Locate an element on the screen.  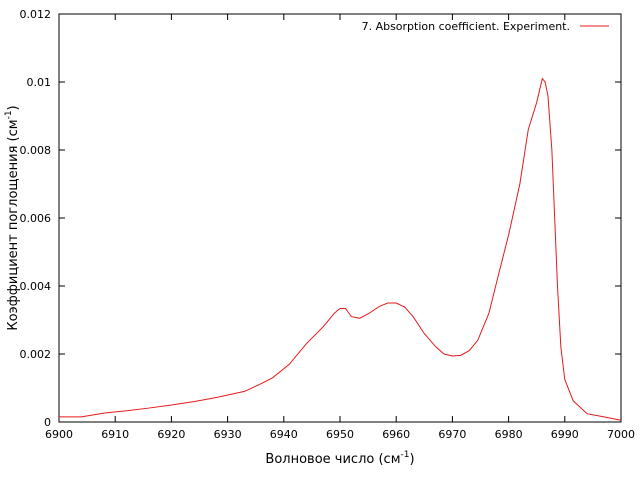
x-tick-label: 6970 is located at coordinates (452, 434).